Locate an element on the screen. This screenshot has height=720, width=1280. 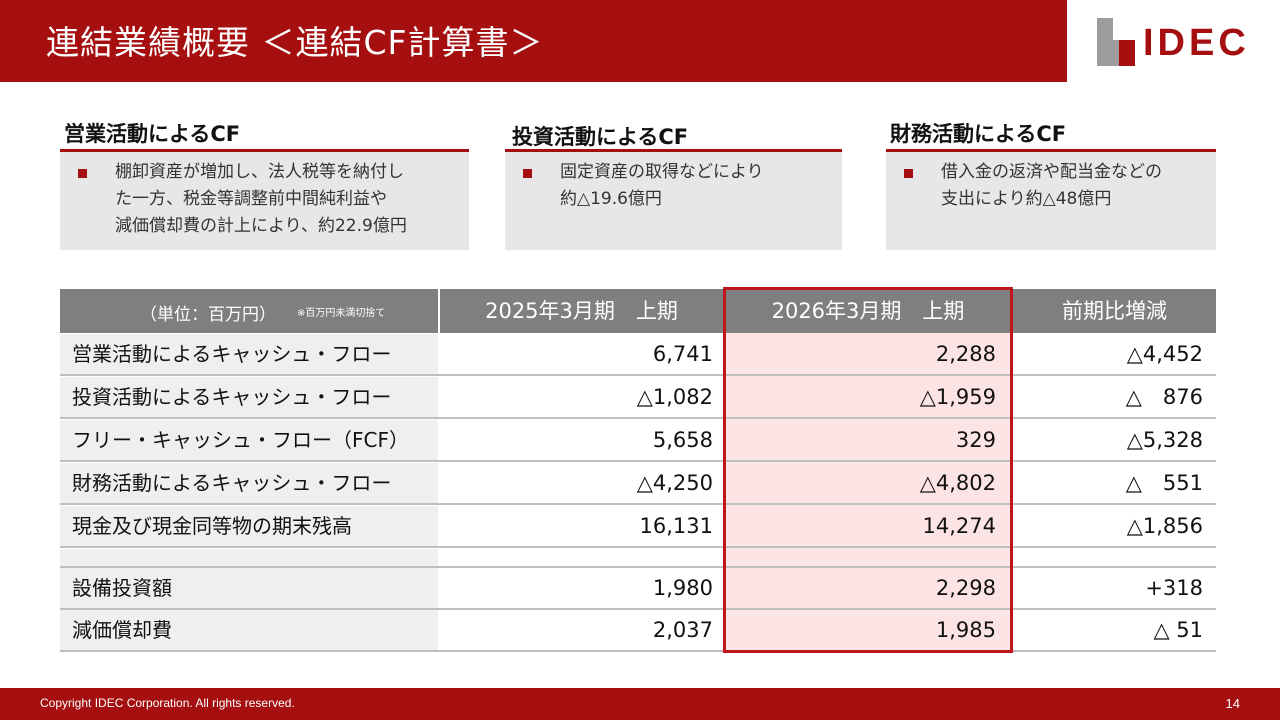
row-label: 減価償却費 is located at coordinates (249, 630).